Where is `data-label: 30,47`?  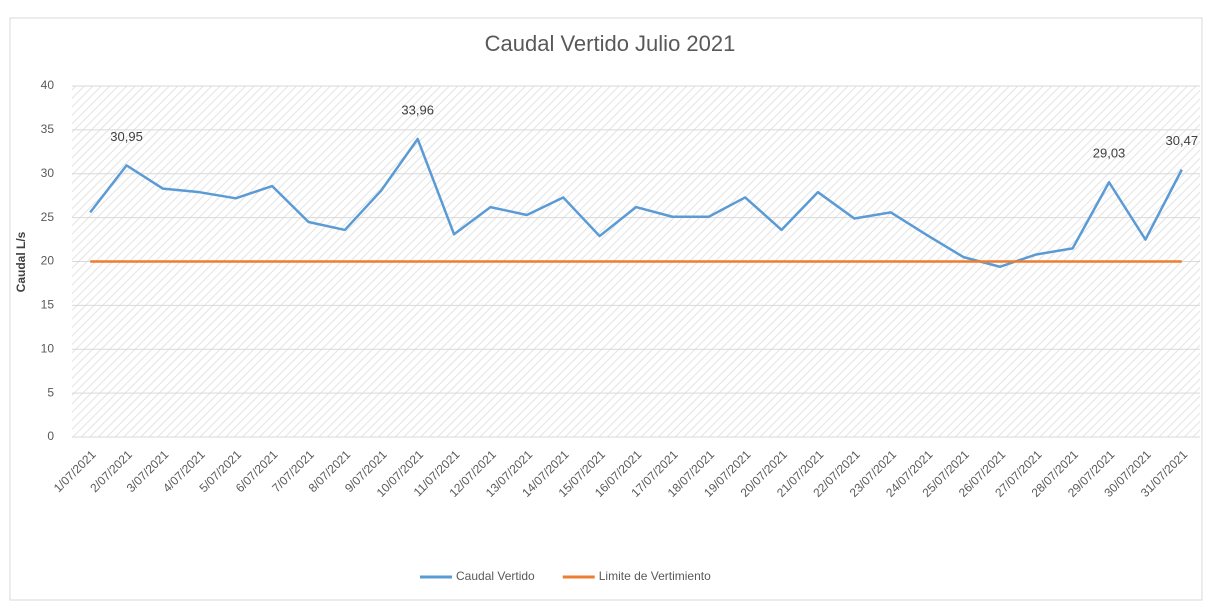 data-label: 30,47 is located at coordinates (1182, 140).